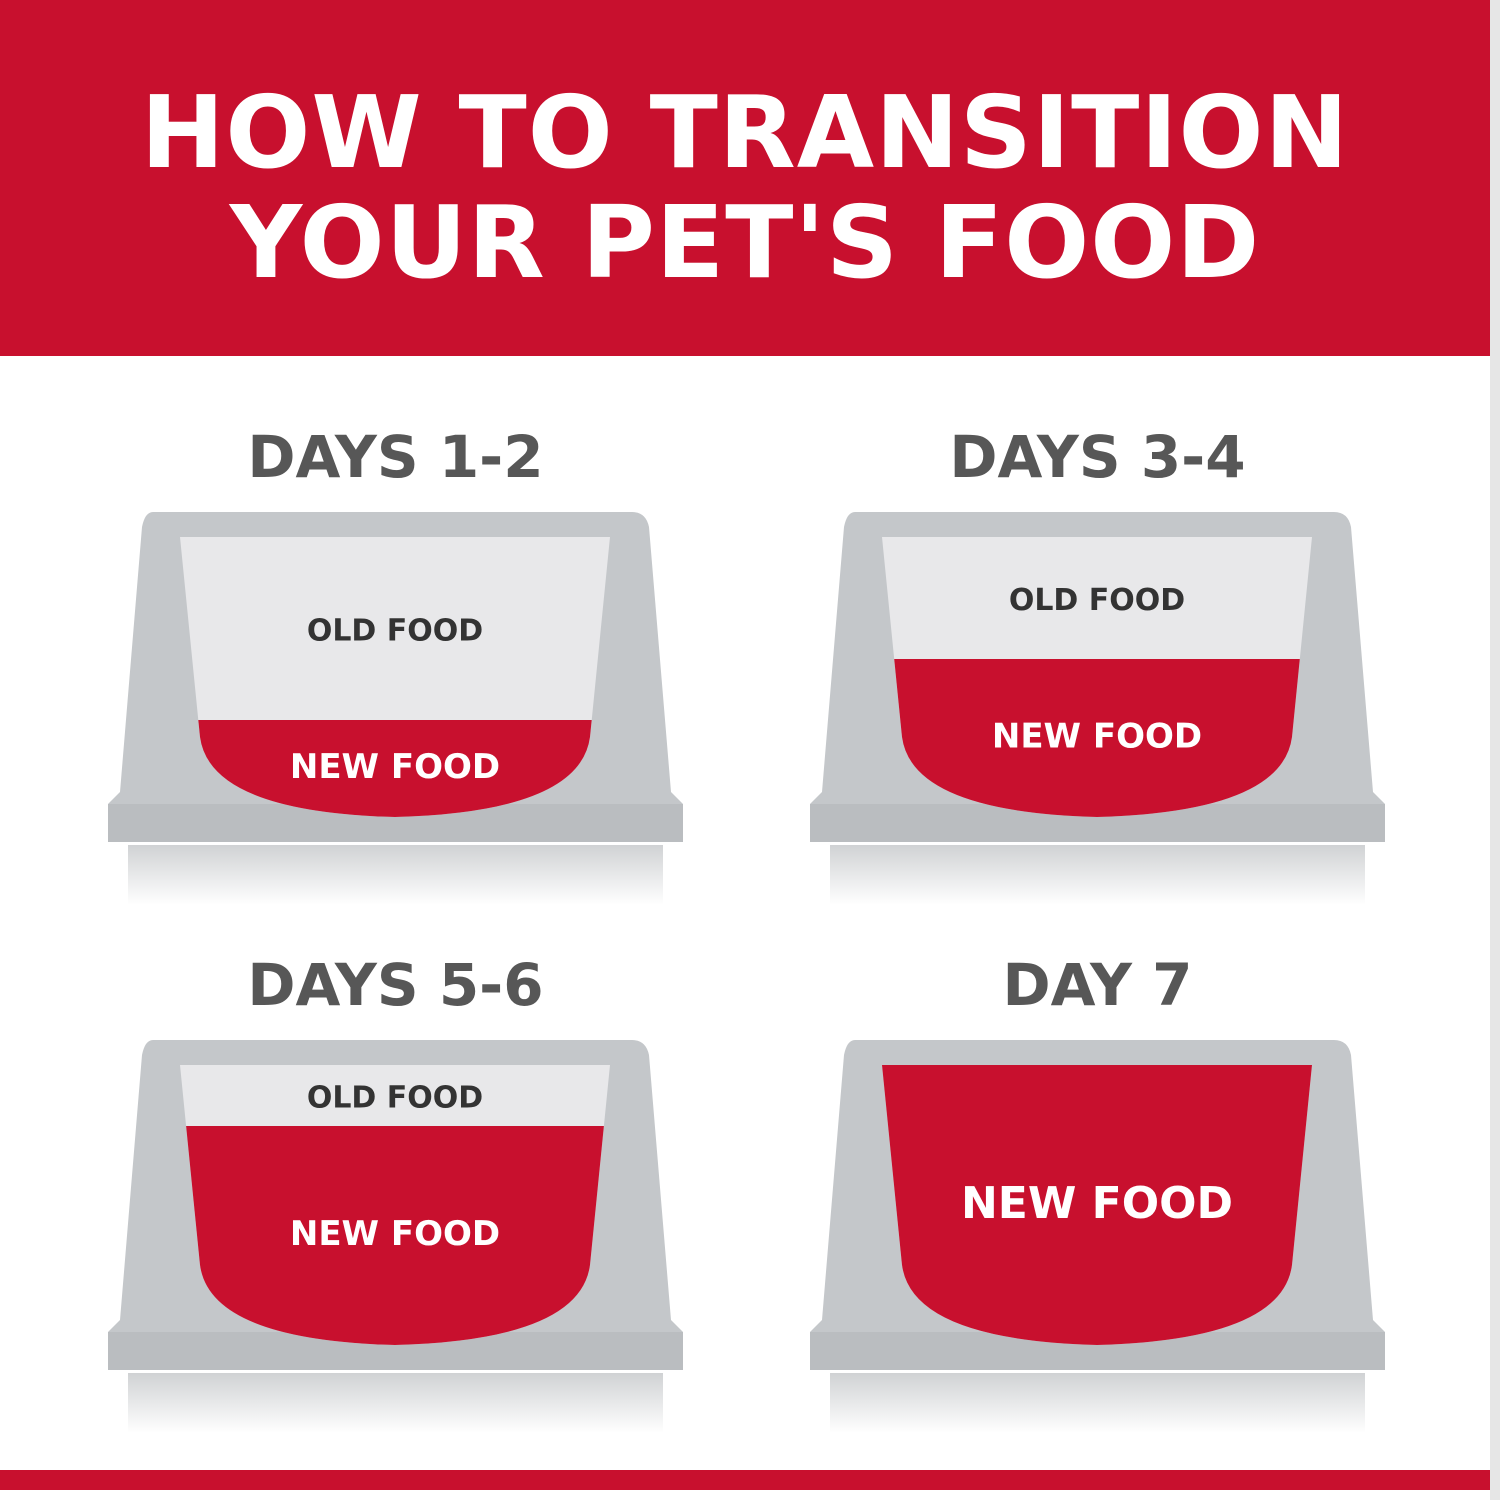 The height and width of the screenshot is (1500, 1500). I want to click on panel-days-5-6: DAYS 5-6 OLD FOOD NEW FOOD, so click(395, 1225).